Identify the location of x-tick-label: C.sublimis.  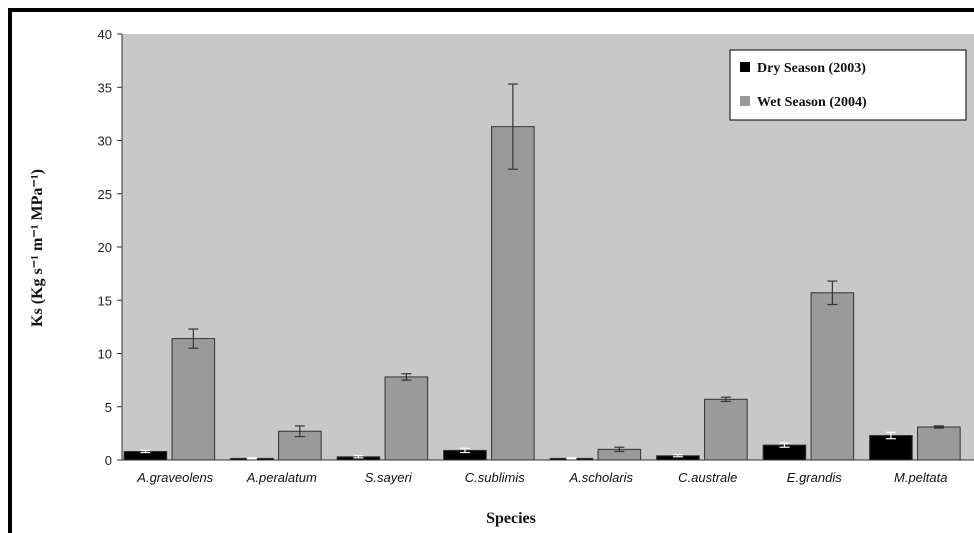
(495, 477).